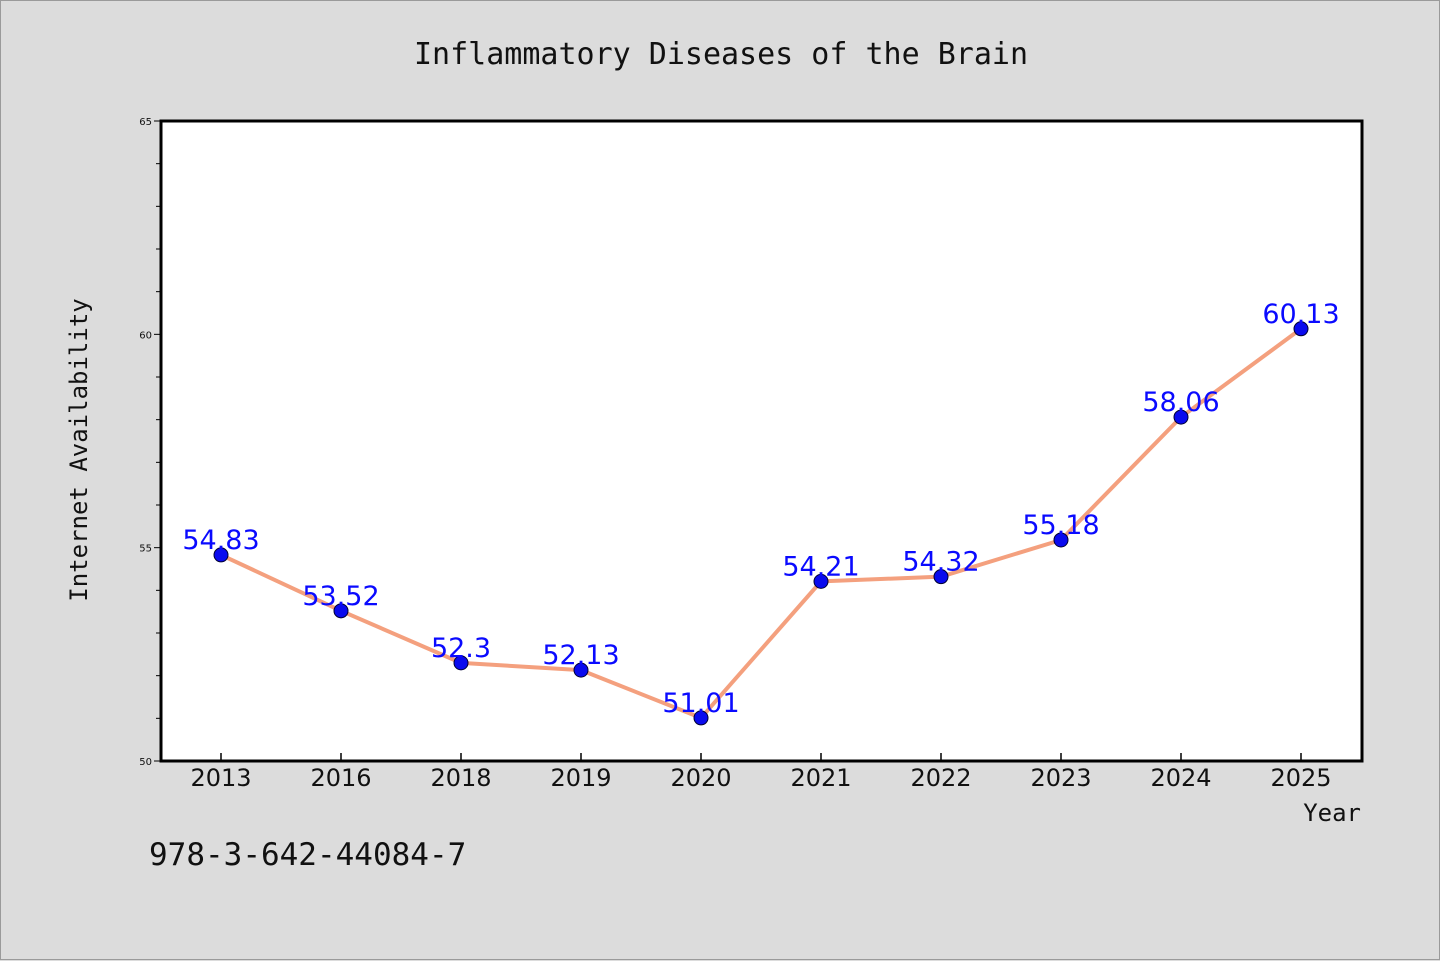  What do you see at coordinates (1180, 778) in the screenshot?
I see `x-tick-label: 2024` at bounding box center [1180, 778].